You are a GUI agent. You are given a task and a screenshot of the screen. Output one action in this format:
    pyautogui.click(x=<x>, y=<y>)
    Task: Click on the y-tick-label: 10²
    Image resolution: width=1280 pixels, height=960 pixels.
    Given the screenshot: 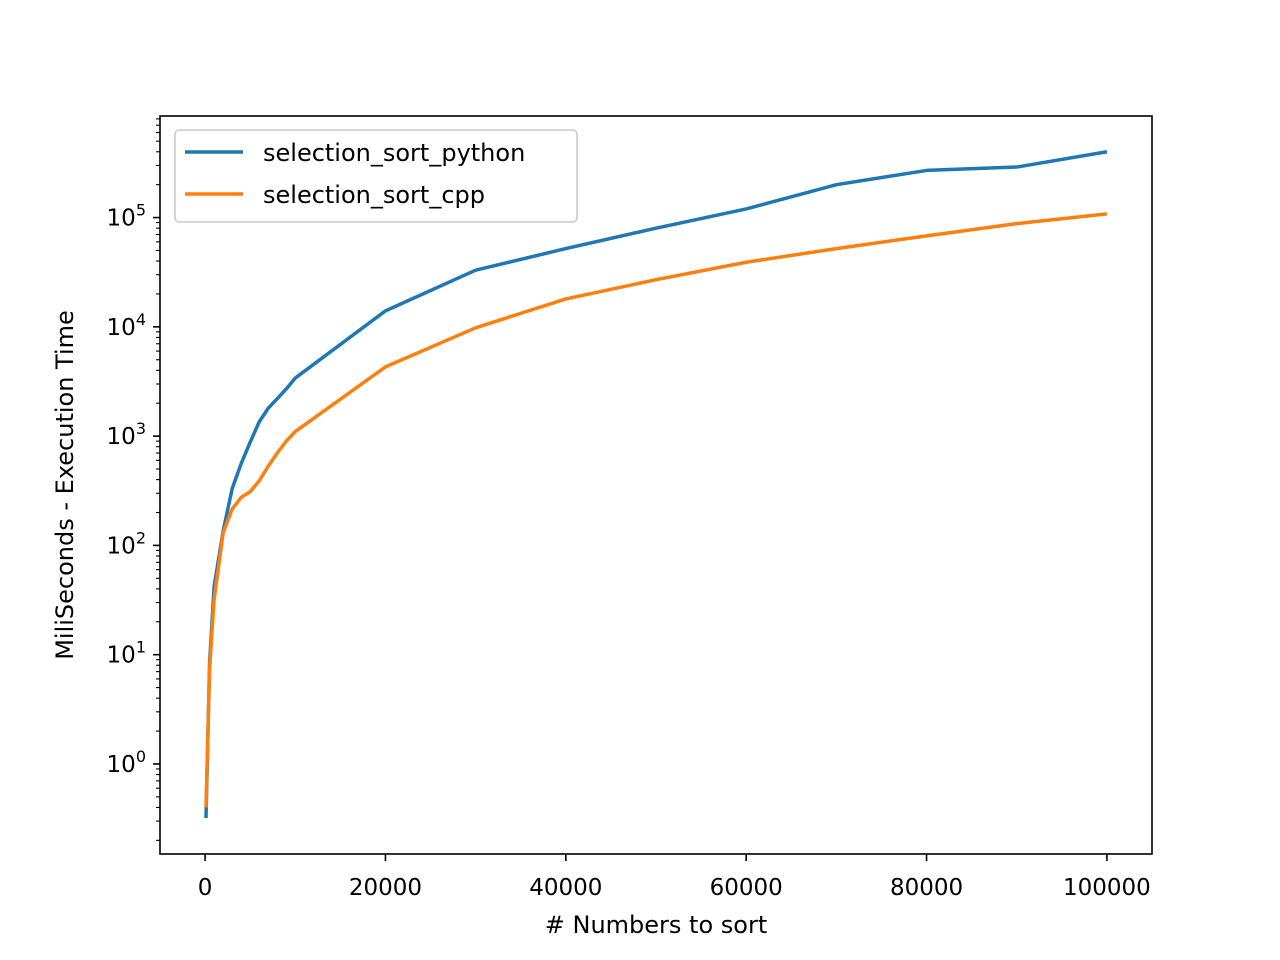 What is the action you would take?
    pyautogui.click(x=126, y=543)
    